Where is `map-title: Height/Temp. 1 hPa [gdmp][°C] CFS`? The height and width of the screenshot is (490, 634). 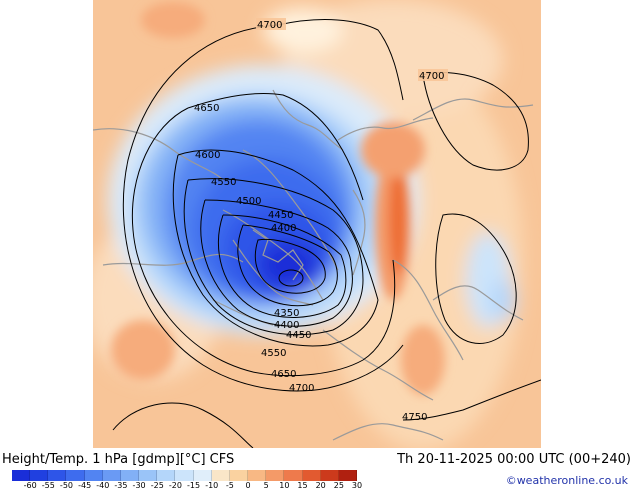 map-title: Height/Temp. 1 hPa [gdmp][°C] CFS is located at coordinates (118, 459).